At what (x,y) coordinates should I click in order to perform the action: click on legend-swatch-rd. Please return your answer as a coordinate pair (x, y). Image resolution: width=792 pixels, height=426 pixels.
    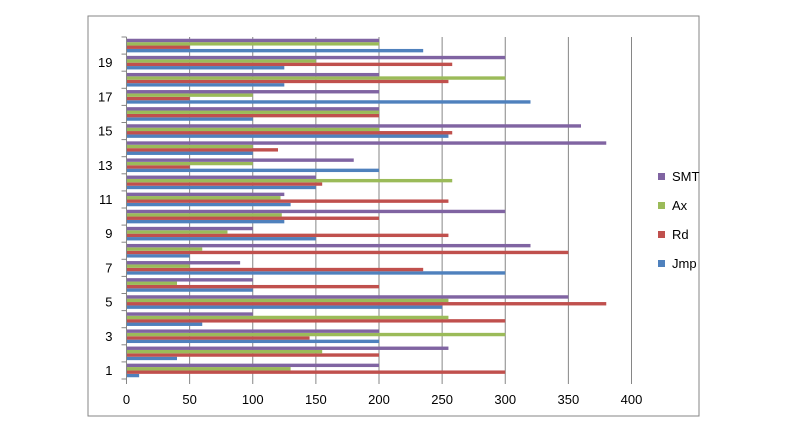
    Looking at the image, I should click on (661, 234).